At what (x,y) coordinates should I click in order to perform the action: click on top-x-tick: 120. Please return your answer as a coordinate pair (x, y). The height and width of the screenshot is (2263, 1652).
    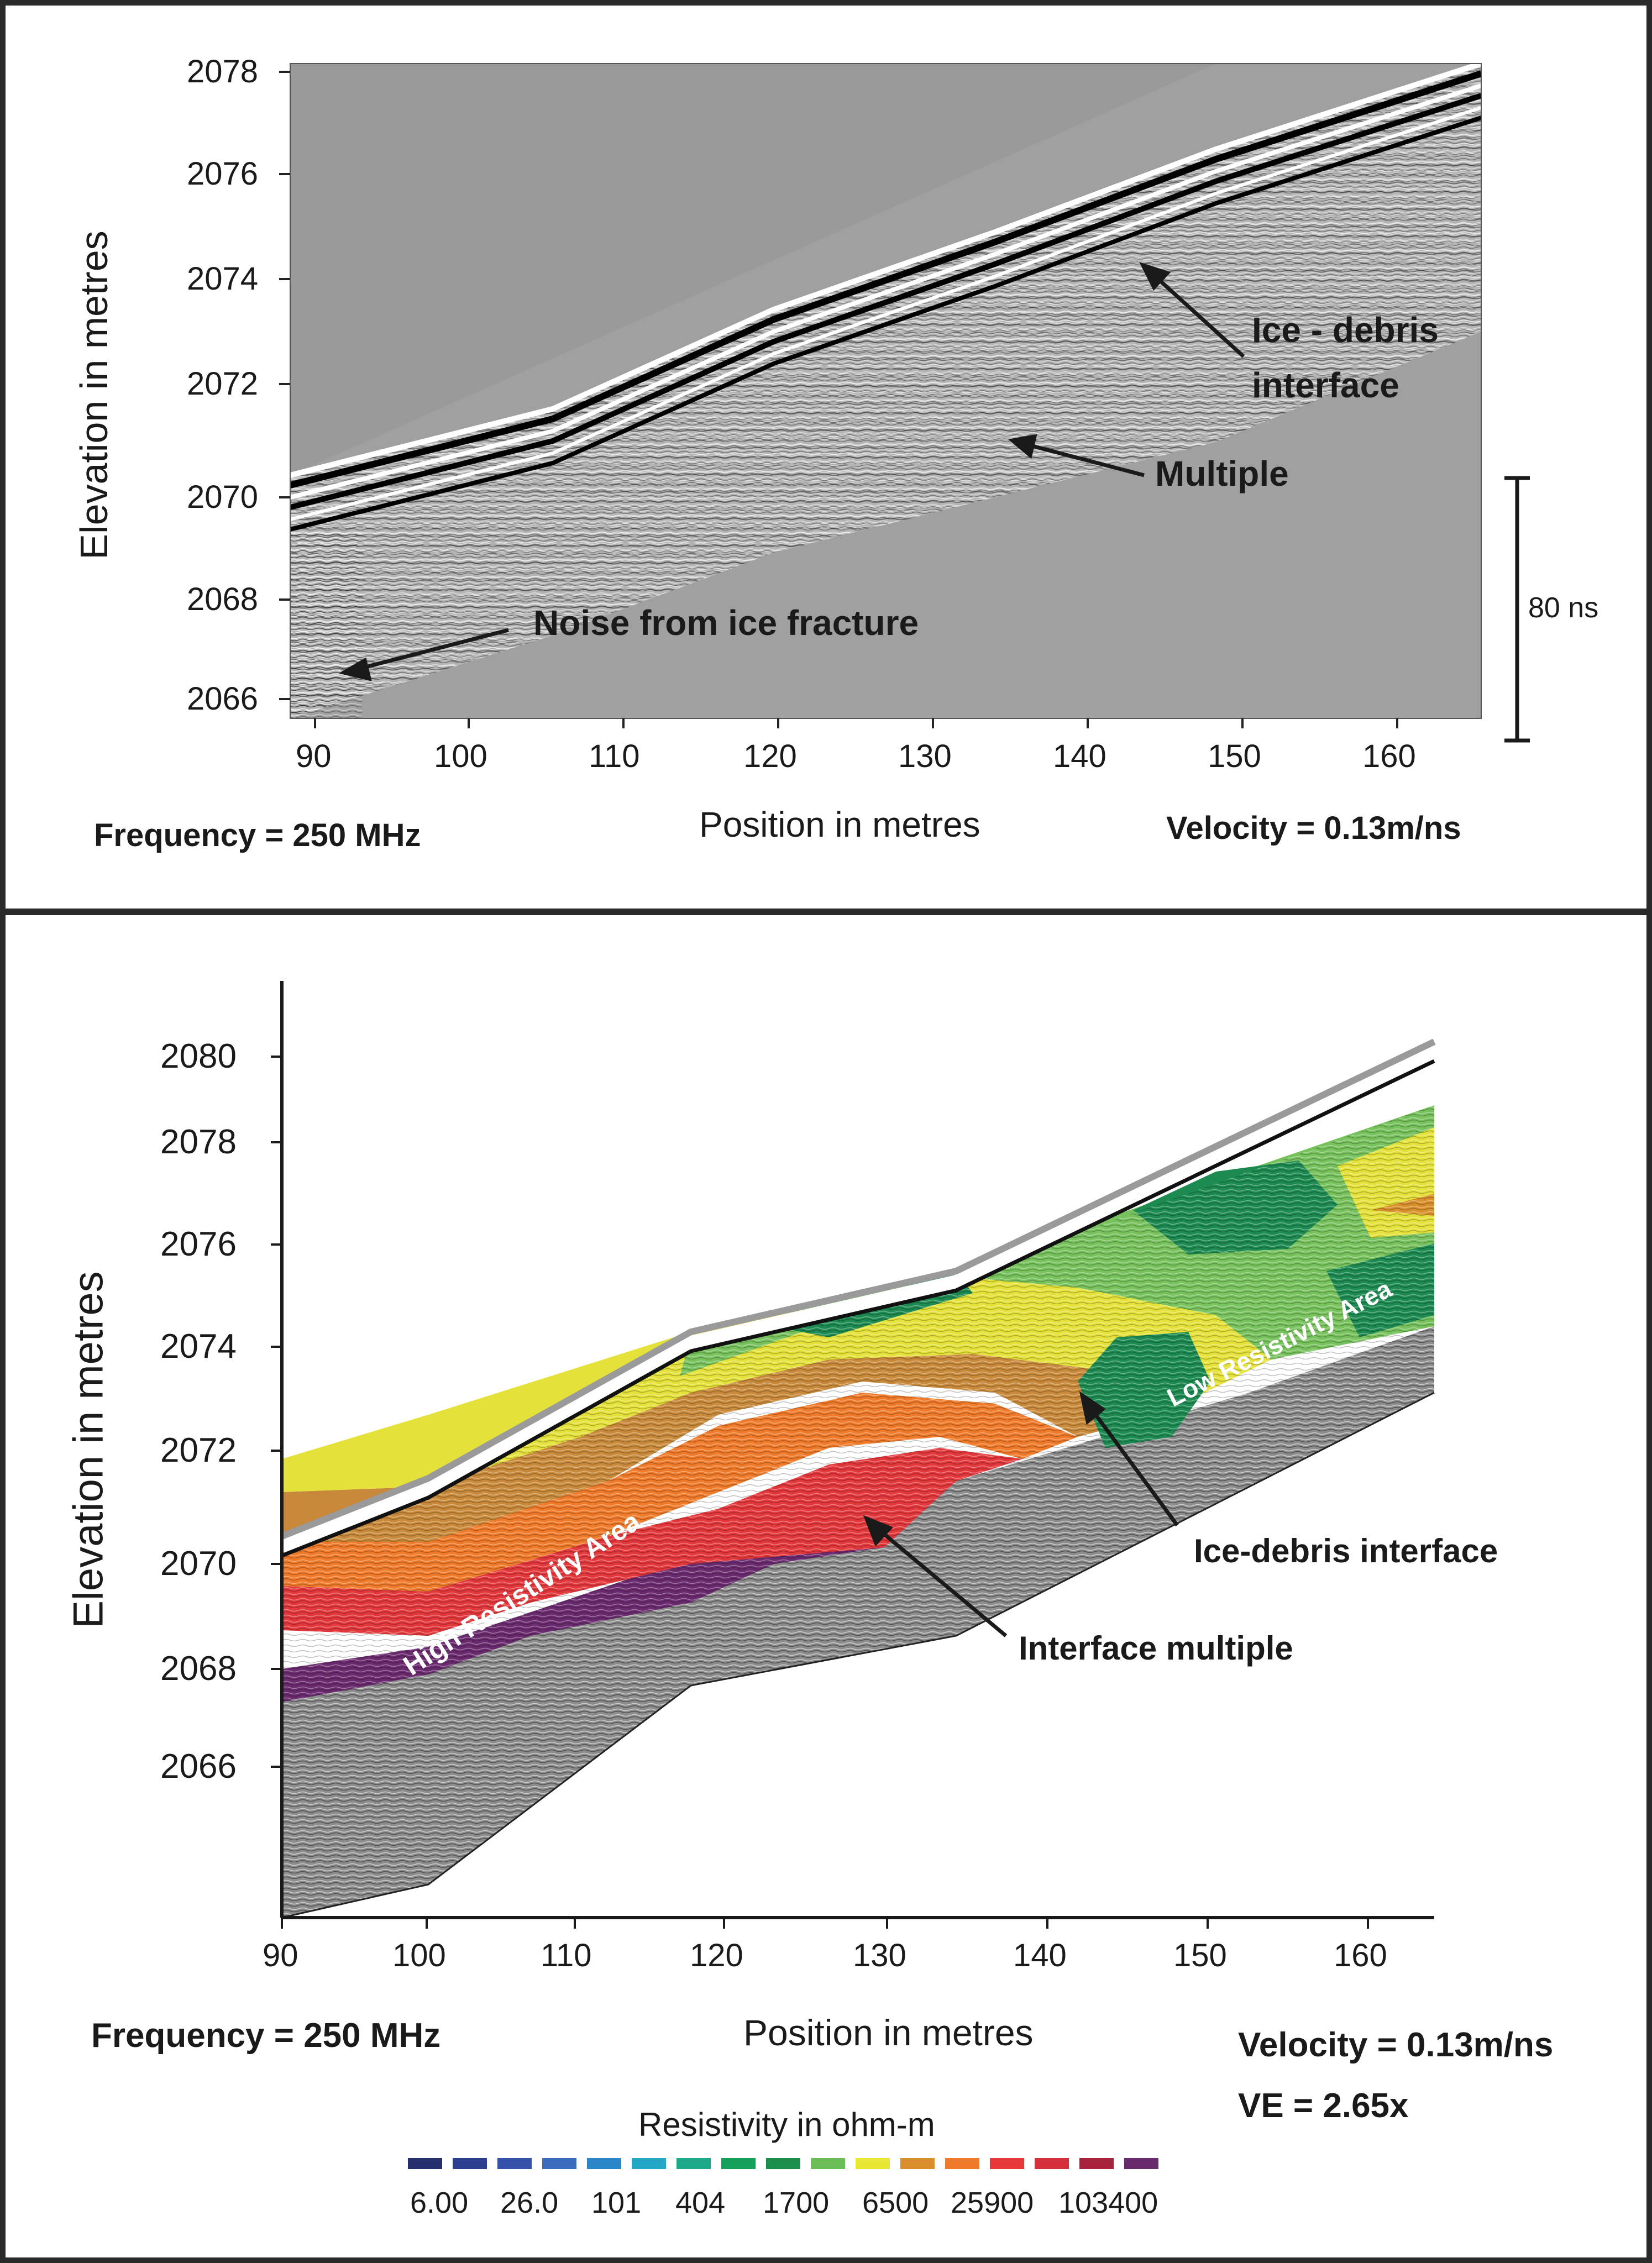
    Looking at the image, I should click on (770, 756).